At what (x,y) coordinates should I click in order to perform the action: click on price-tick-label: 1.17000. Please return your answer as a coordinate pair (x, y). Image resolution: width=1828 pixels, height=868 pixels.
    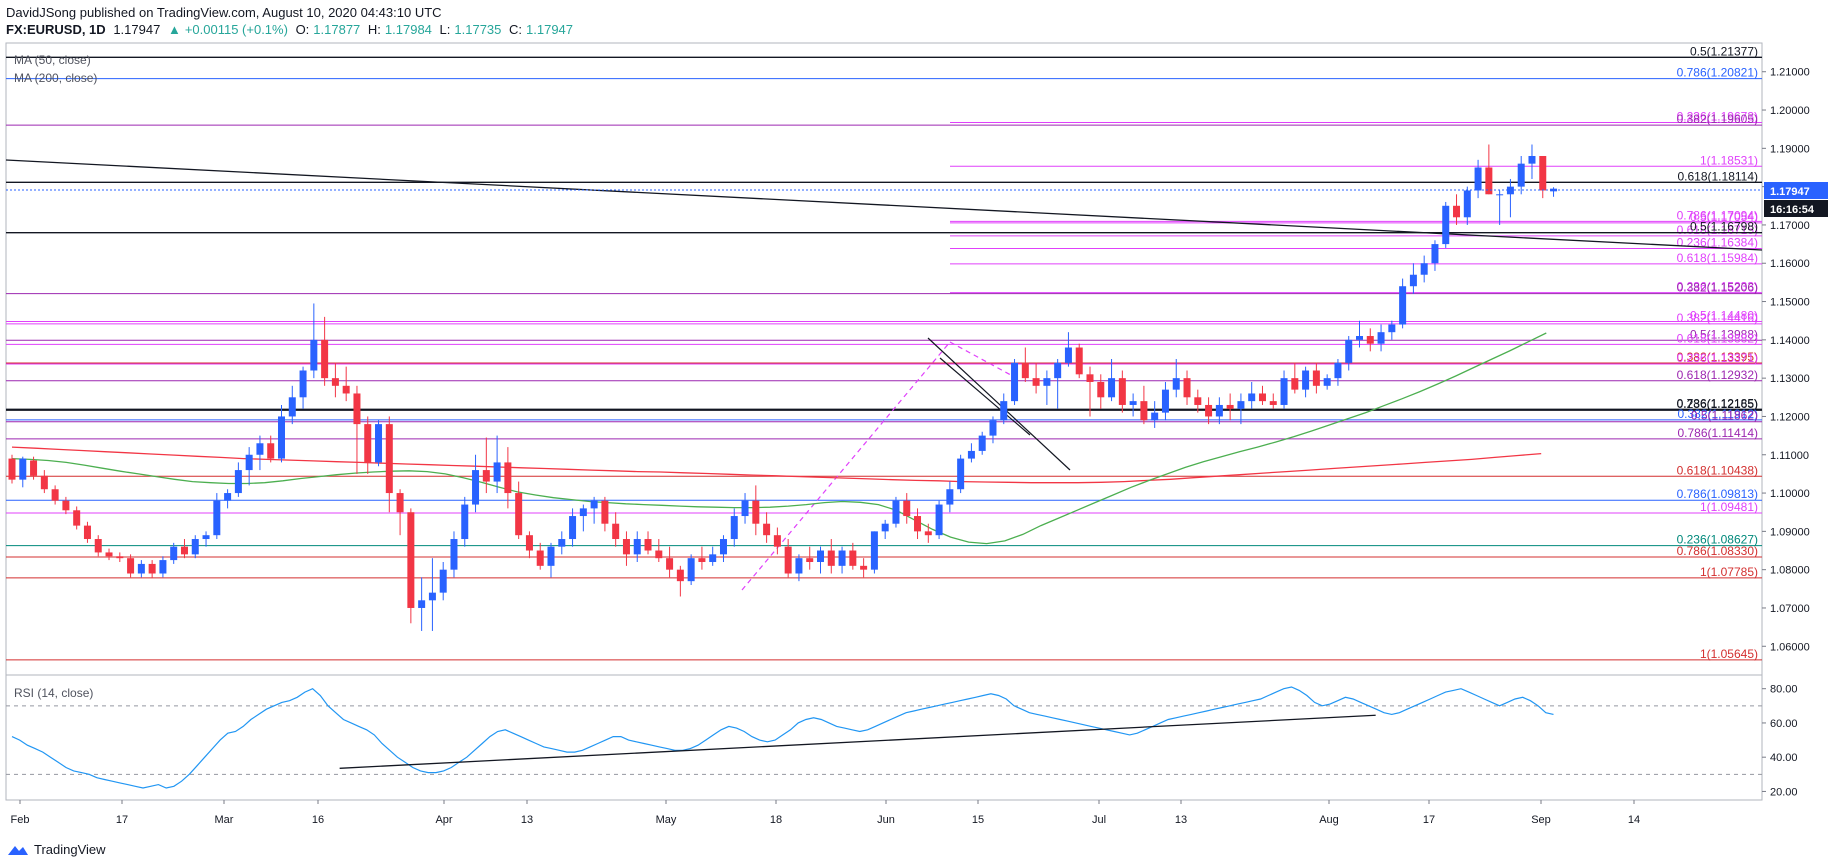
    Looking at the image, I should click on (1790, 226).